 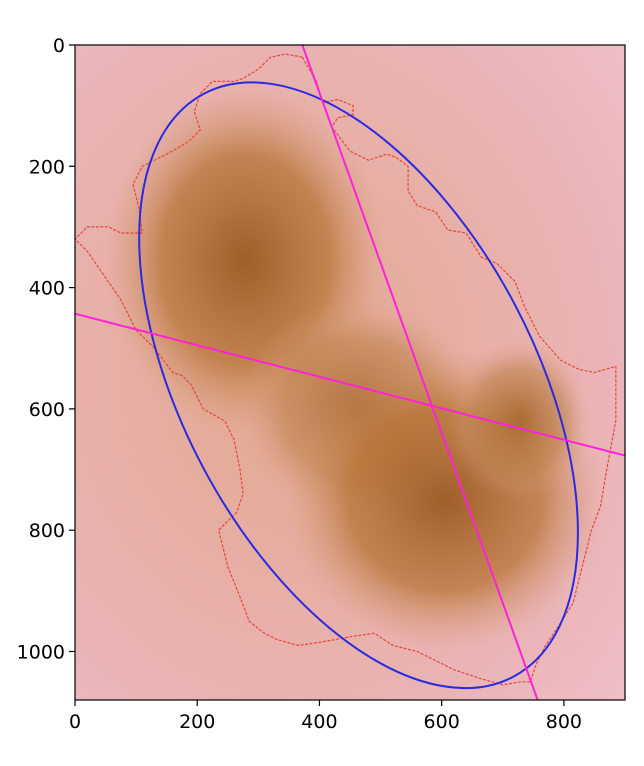 I want to click on x-tick-label: 200, so click(x=197, y=722).